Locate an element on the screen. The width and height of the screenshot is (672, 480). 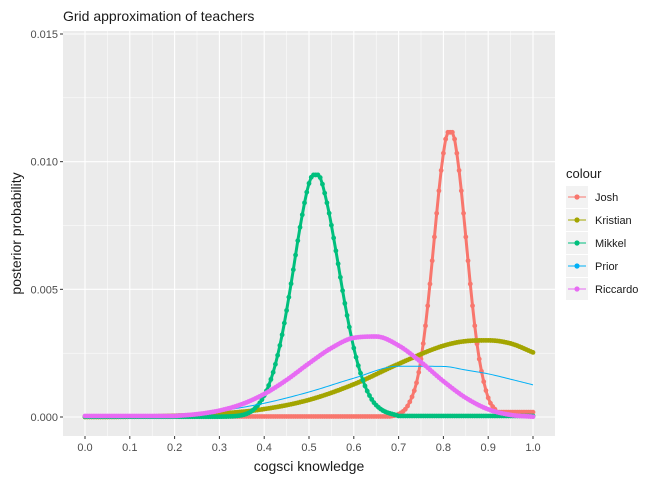
x-tick-label: 0.7 is located at coordinates (398, 448).